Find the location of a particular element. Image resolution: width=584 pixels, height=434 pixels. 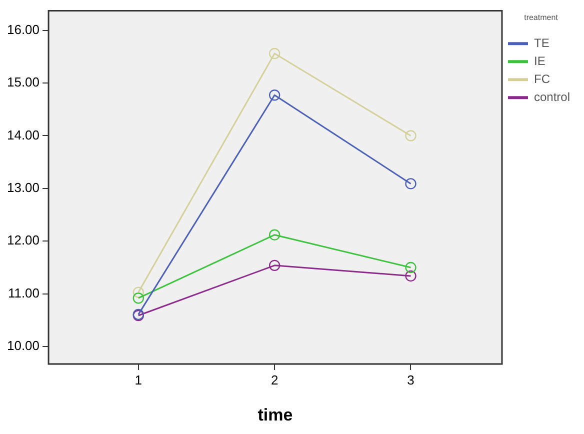

legend-label: control is located at coordinates (552, 97).